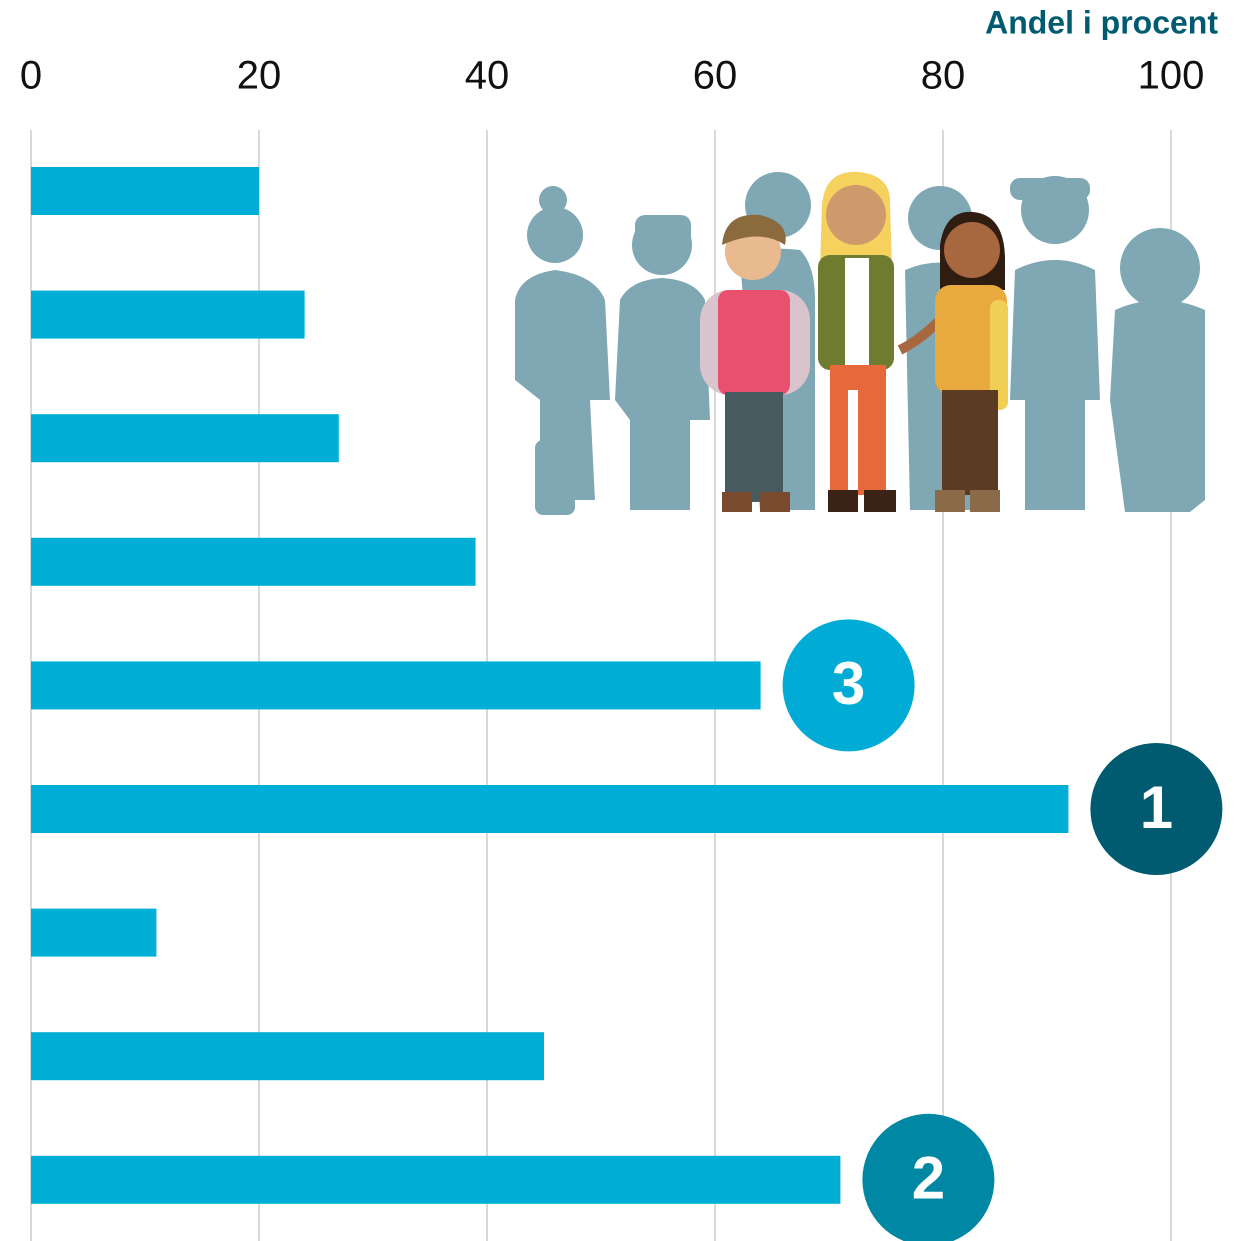 This screenshot has width=1248, height=1241. I want to click on axis-title: Andel i procent, so click(1101, 22).